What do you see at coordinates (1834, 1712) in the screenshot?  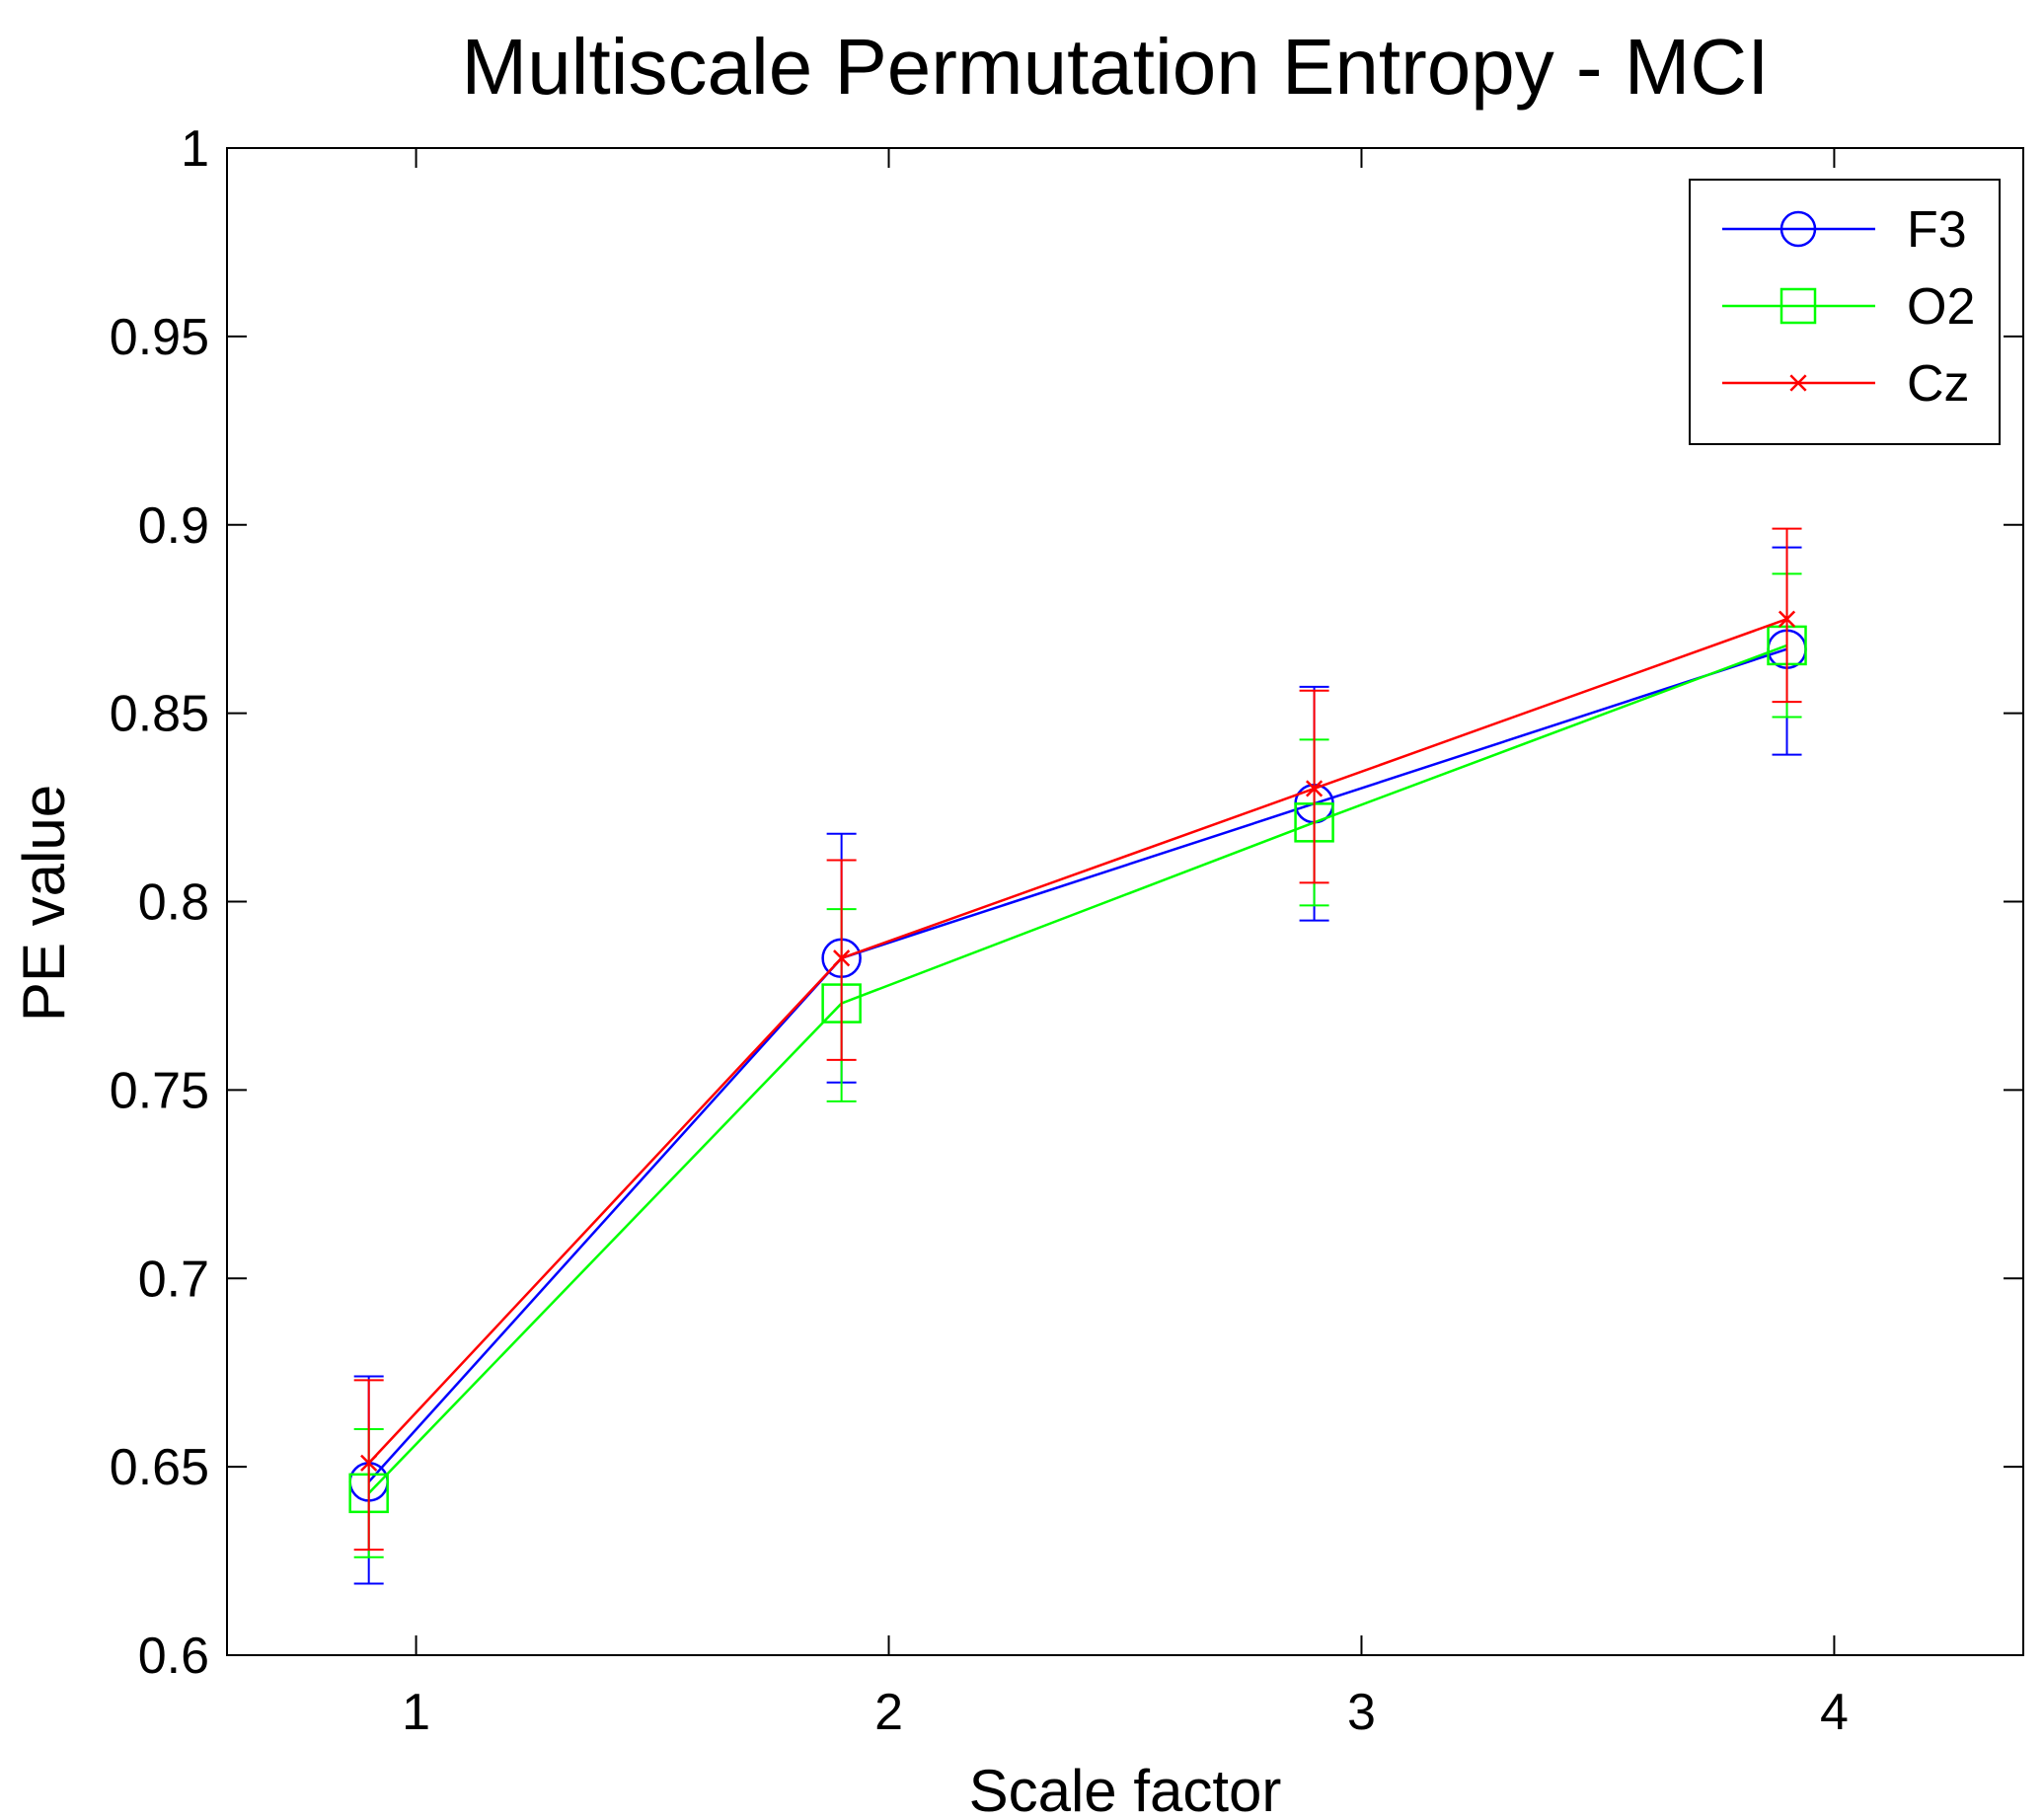 I see `x-tick-label: 4` at bounding box center [1834, 1712].